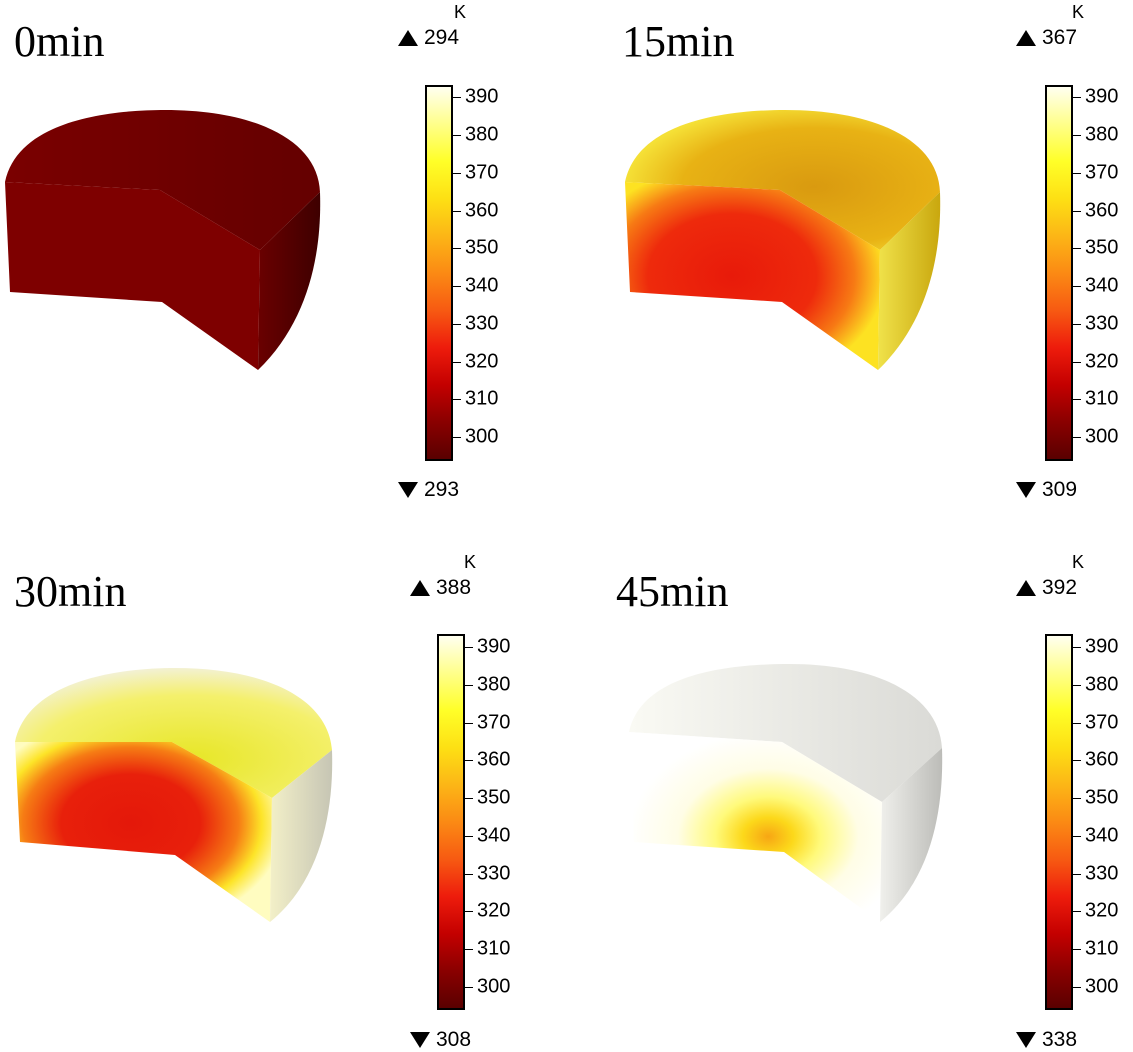 Image resolution: width=1133 pixels, height=1052 pixels. What do you see at coordinates (442, 489) in the screenshot?
I see `min-value: 293` at bounding box center [442, 489].